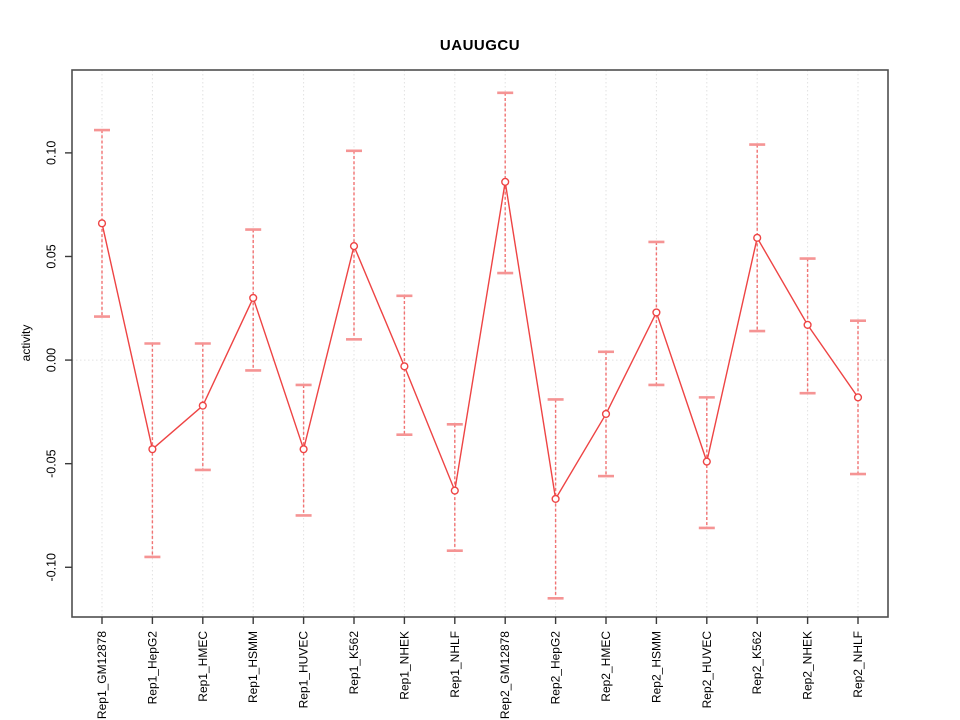 This screenshot has height=720, width=960. What do you see at coordinates (152, 668) in the screenshot?
I see `x-tick-label: Rep1_HepG2` at bounding box center [152, 668].